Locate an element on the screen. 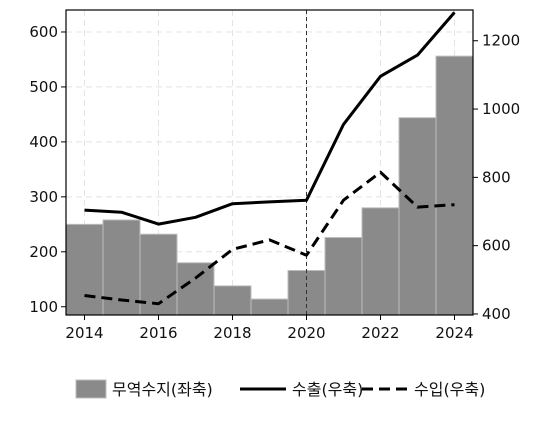  x-tick-label: 2014 is located at coordinates (84, 333).